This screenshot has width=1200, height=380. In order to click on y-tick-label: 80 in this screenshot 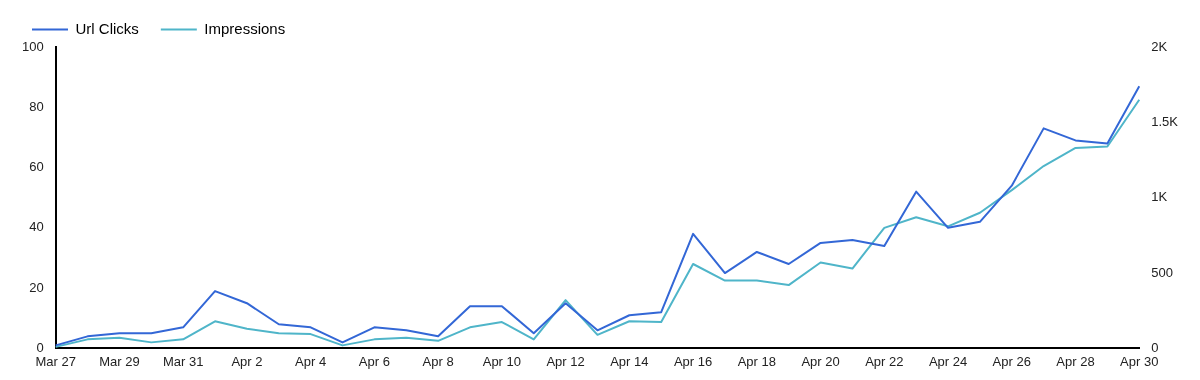, I will do `click(36, 106)`.